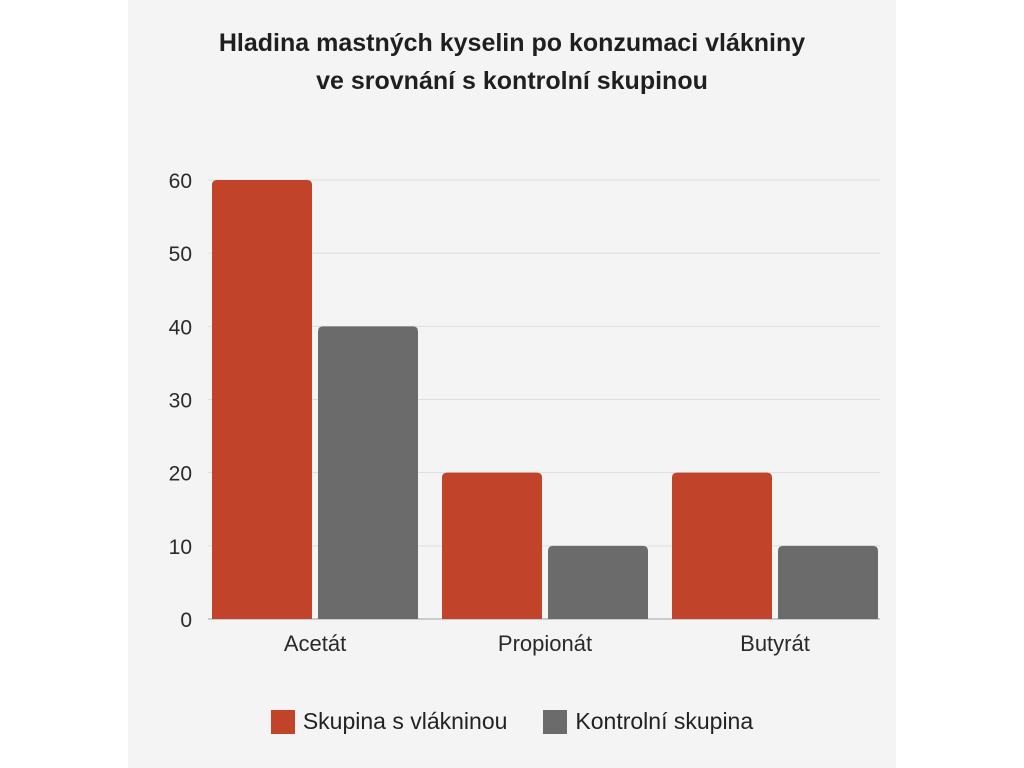 This screenshot has width=1024, height=768. Describe the element at coordinates (512, 81) in the screenshot. I see `chart-title-line-2: ve srovnání s kontrolní skupinou` at that location.